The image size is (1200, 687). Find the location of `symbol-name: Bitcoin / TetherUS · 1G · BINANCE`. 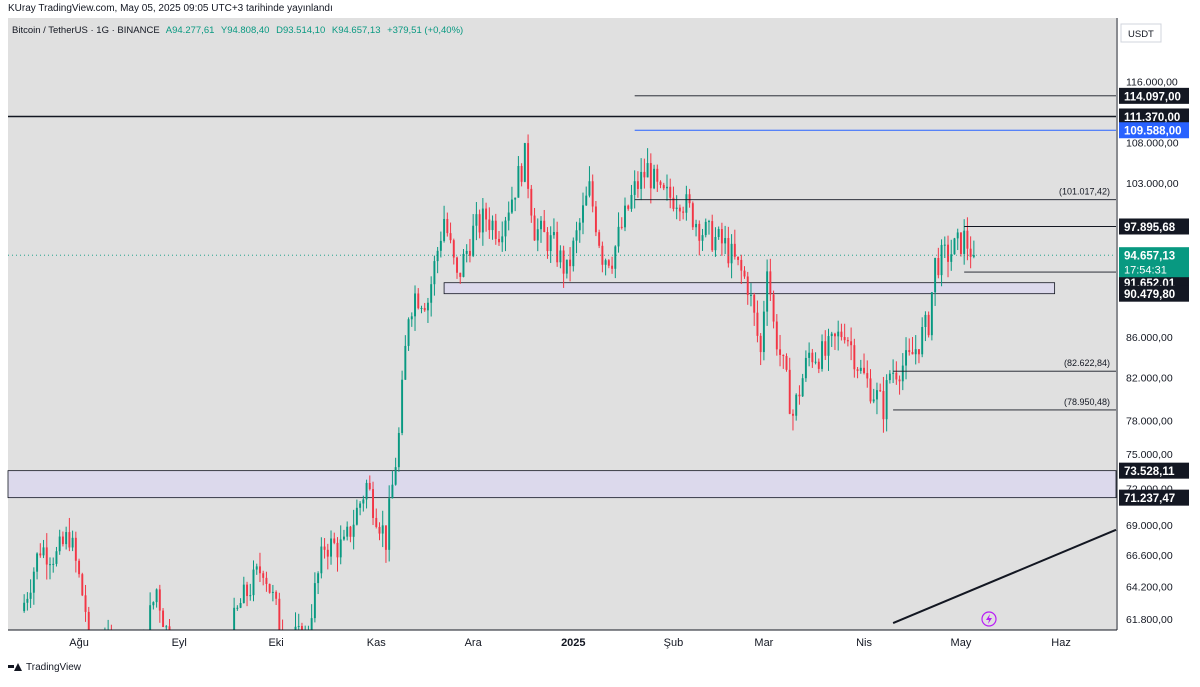

symbol-name: Bitcoin / TetherUS · 1G · BINANCE is located at coordinates (86, 30).